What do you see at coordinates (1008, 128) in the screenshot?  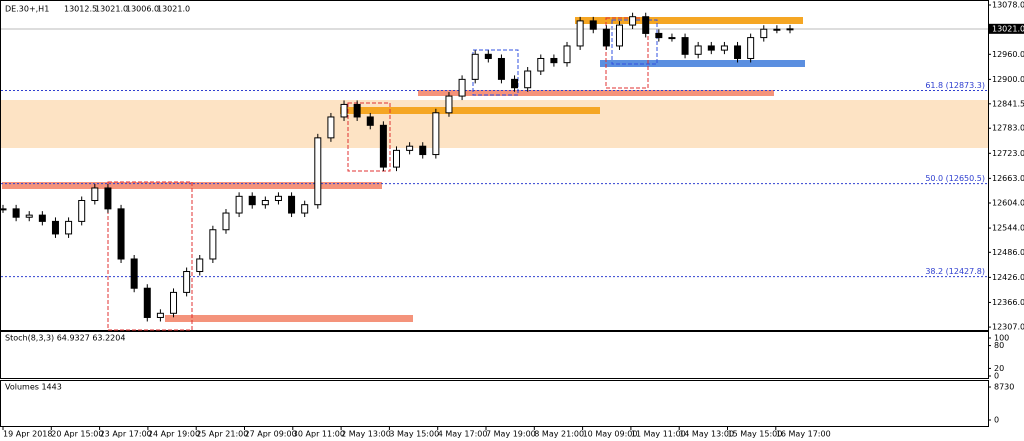 I see `y-tick-label: 12783.0` at bounding box center [1008, 128].